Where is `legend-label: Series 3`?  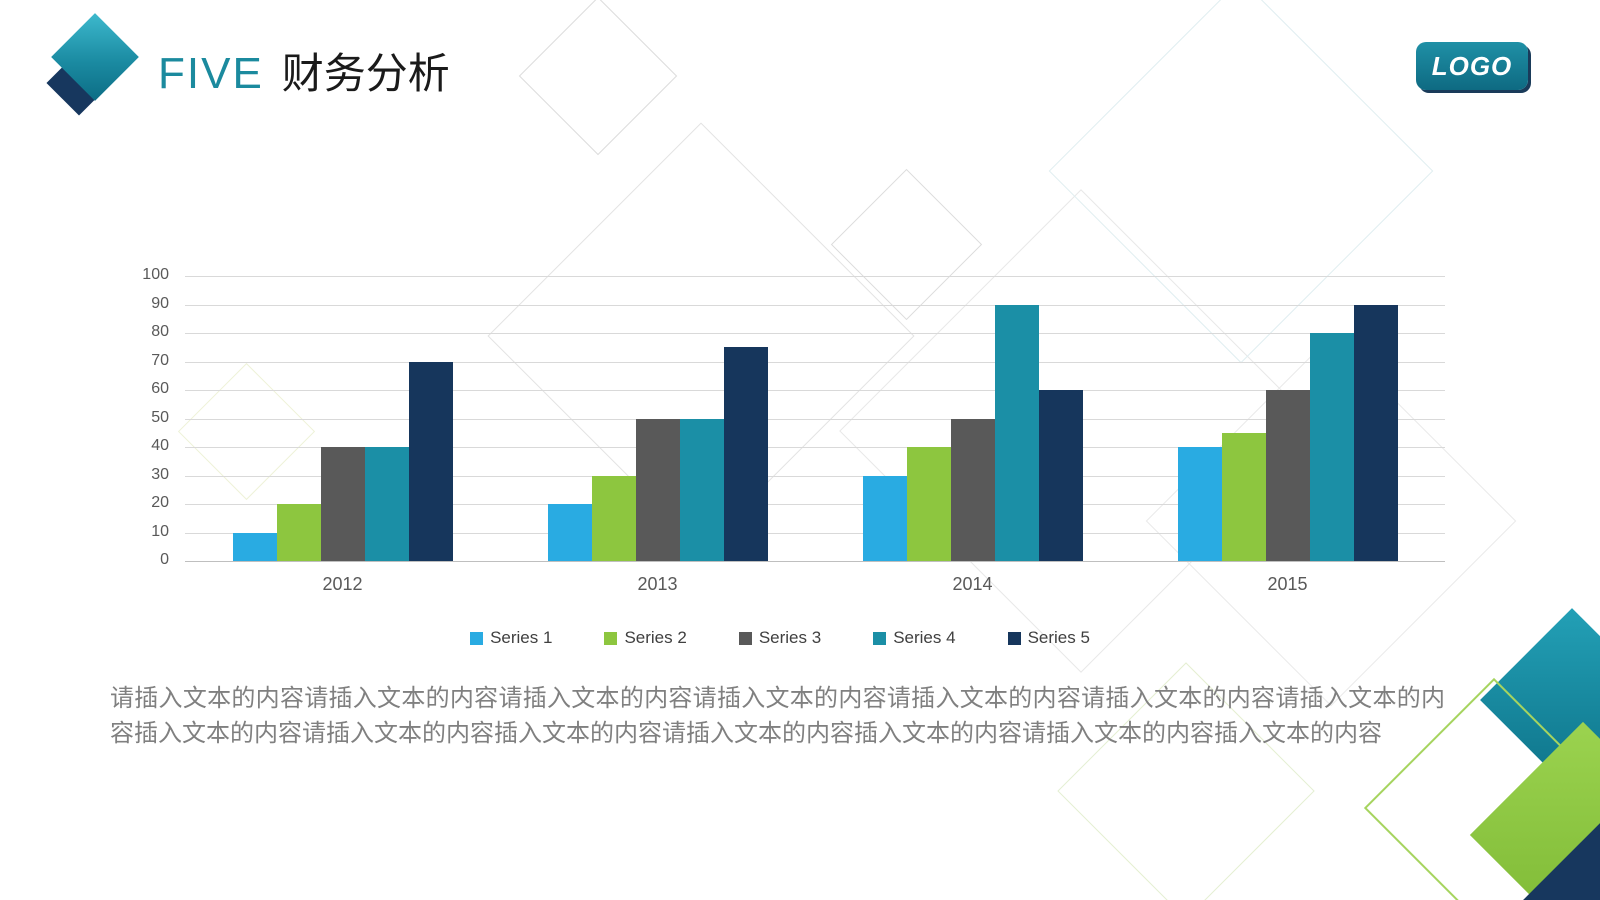
legend-label: Series 3 is located at coordinates (790, 637).